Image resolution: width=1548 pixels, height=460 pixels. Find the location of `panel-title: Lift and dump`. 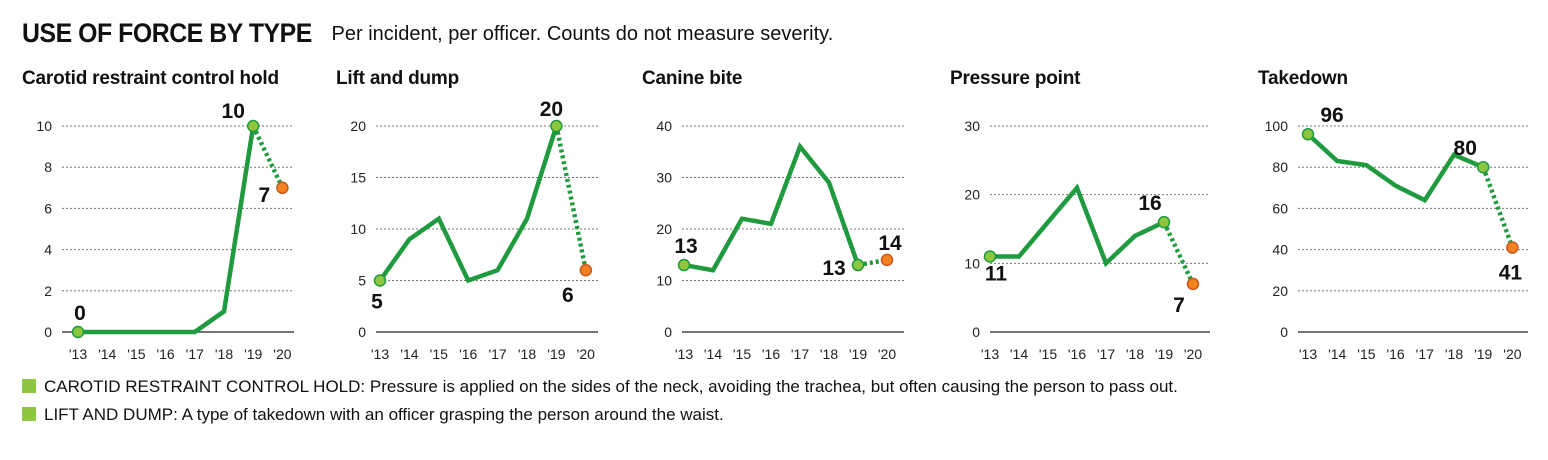

panel-title: Lift and dump is located at coordinates (397, 78).